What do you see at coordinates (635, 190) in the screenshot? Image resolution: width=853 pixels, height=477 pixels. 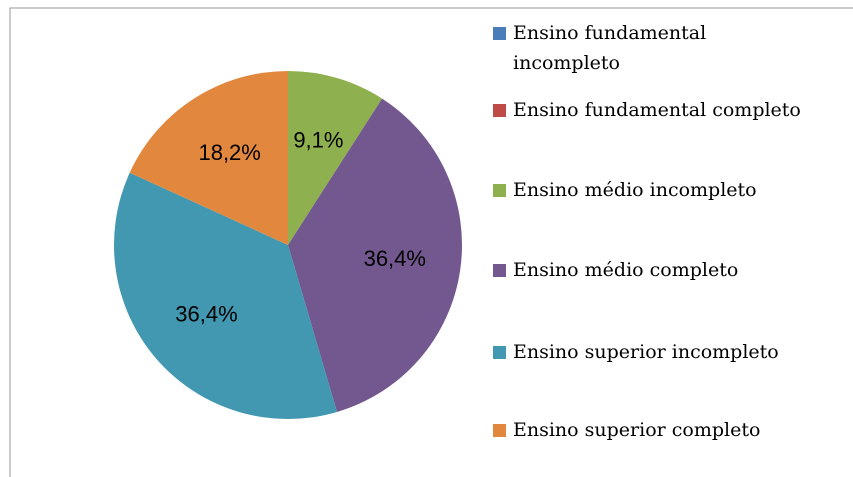 I see `legend-label: Ensino médio incompleto` at bounding box center [635, 190].